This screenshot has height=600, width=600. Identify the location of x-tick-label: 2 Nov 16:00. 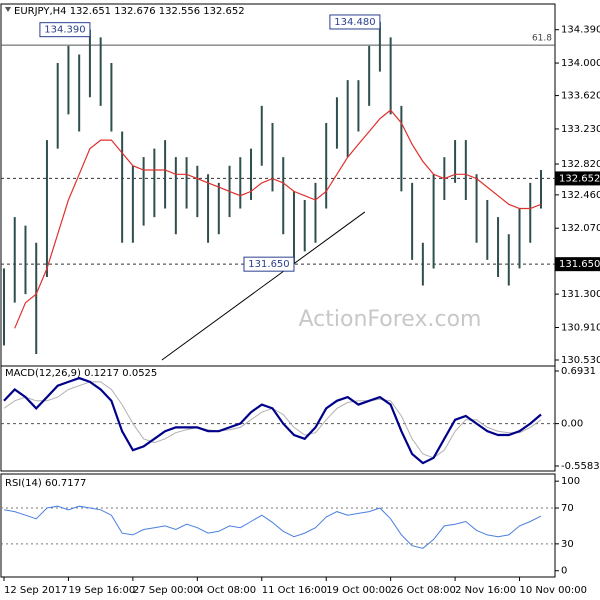
(485, 590).